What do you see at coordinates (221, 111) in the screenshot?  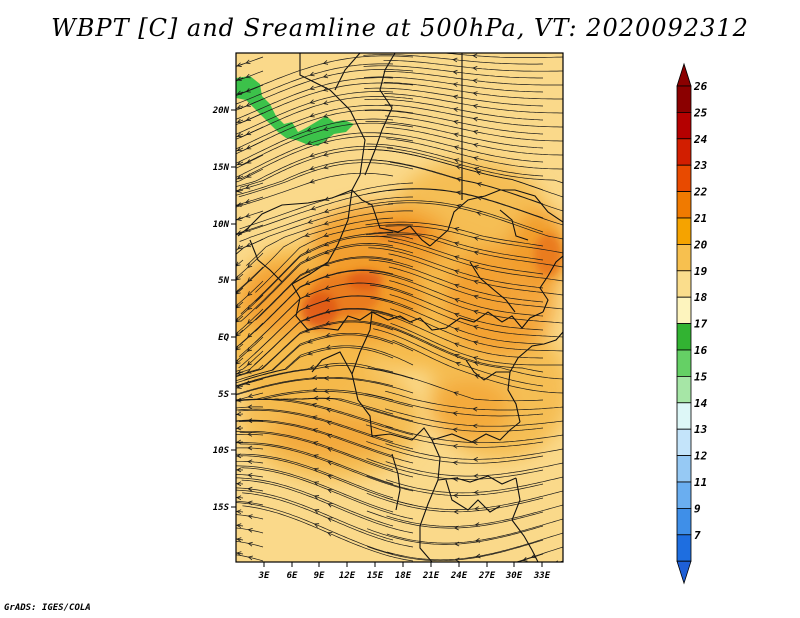 I see `y-tick-label: 20N` at bounding box center [221, 111].